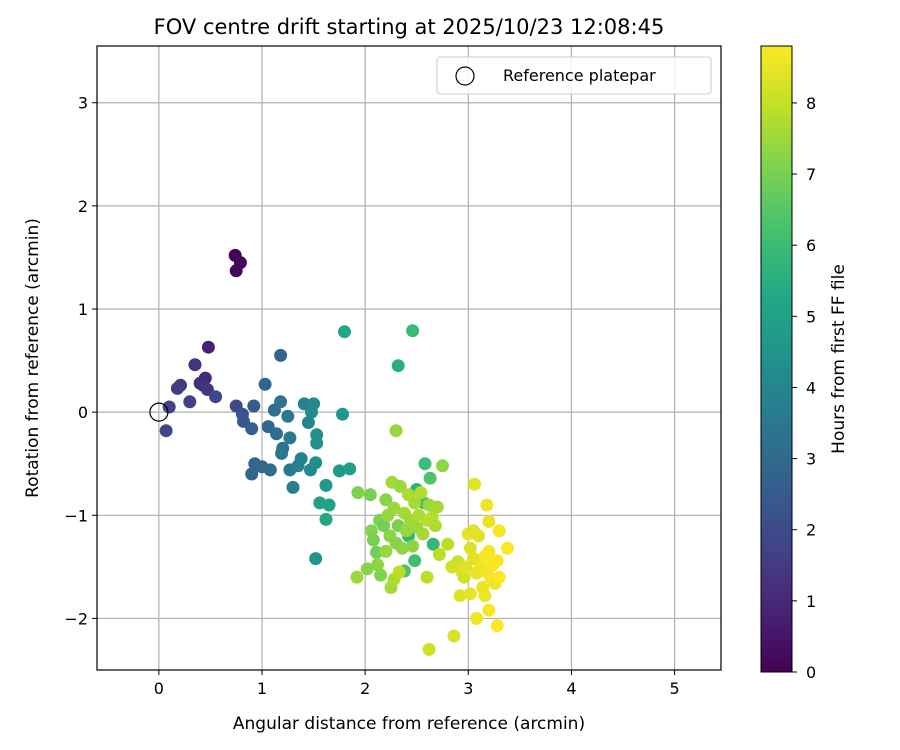 This screenshot has width=900, height=750. I want to click on legend: Reference platepar, so click(574, 75).